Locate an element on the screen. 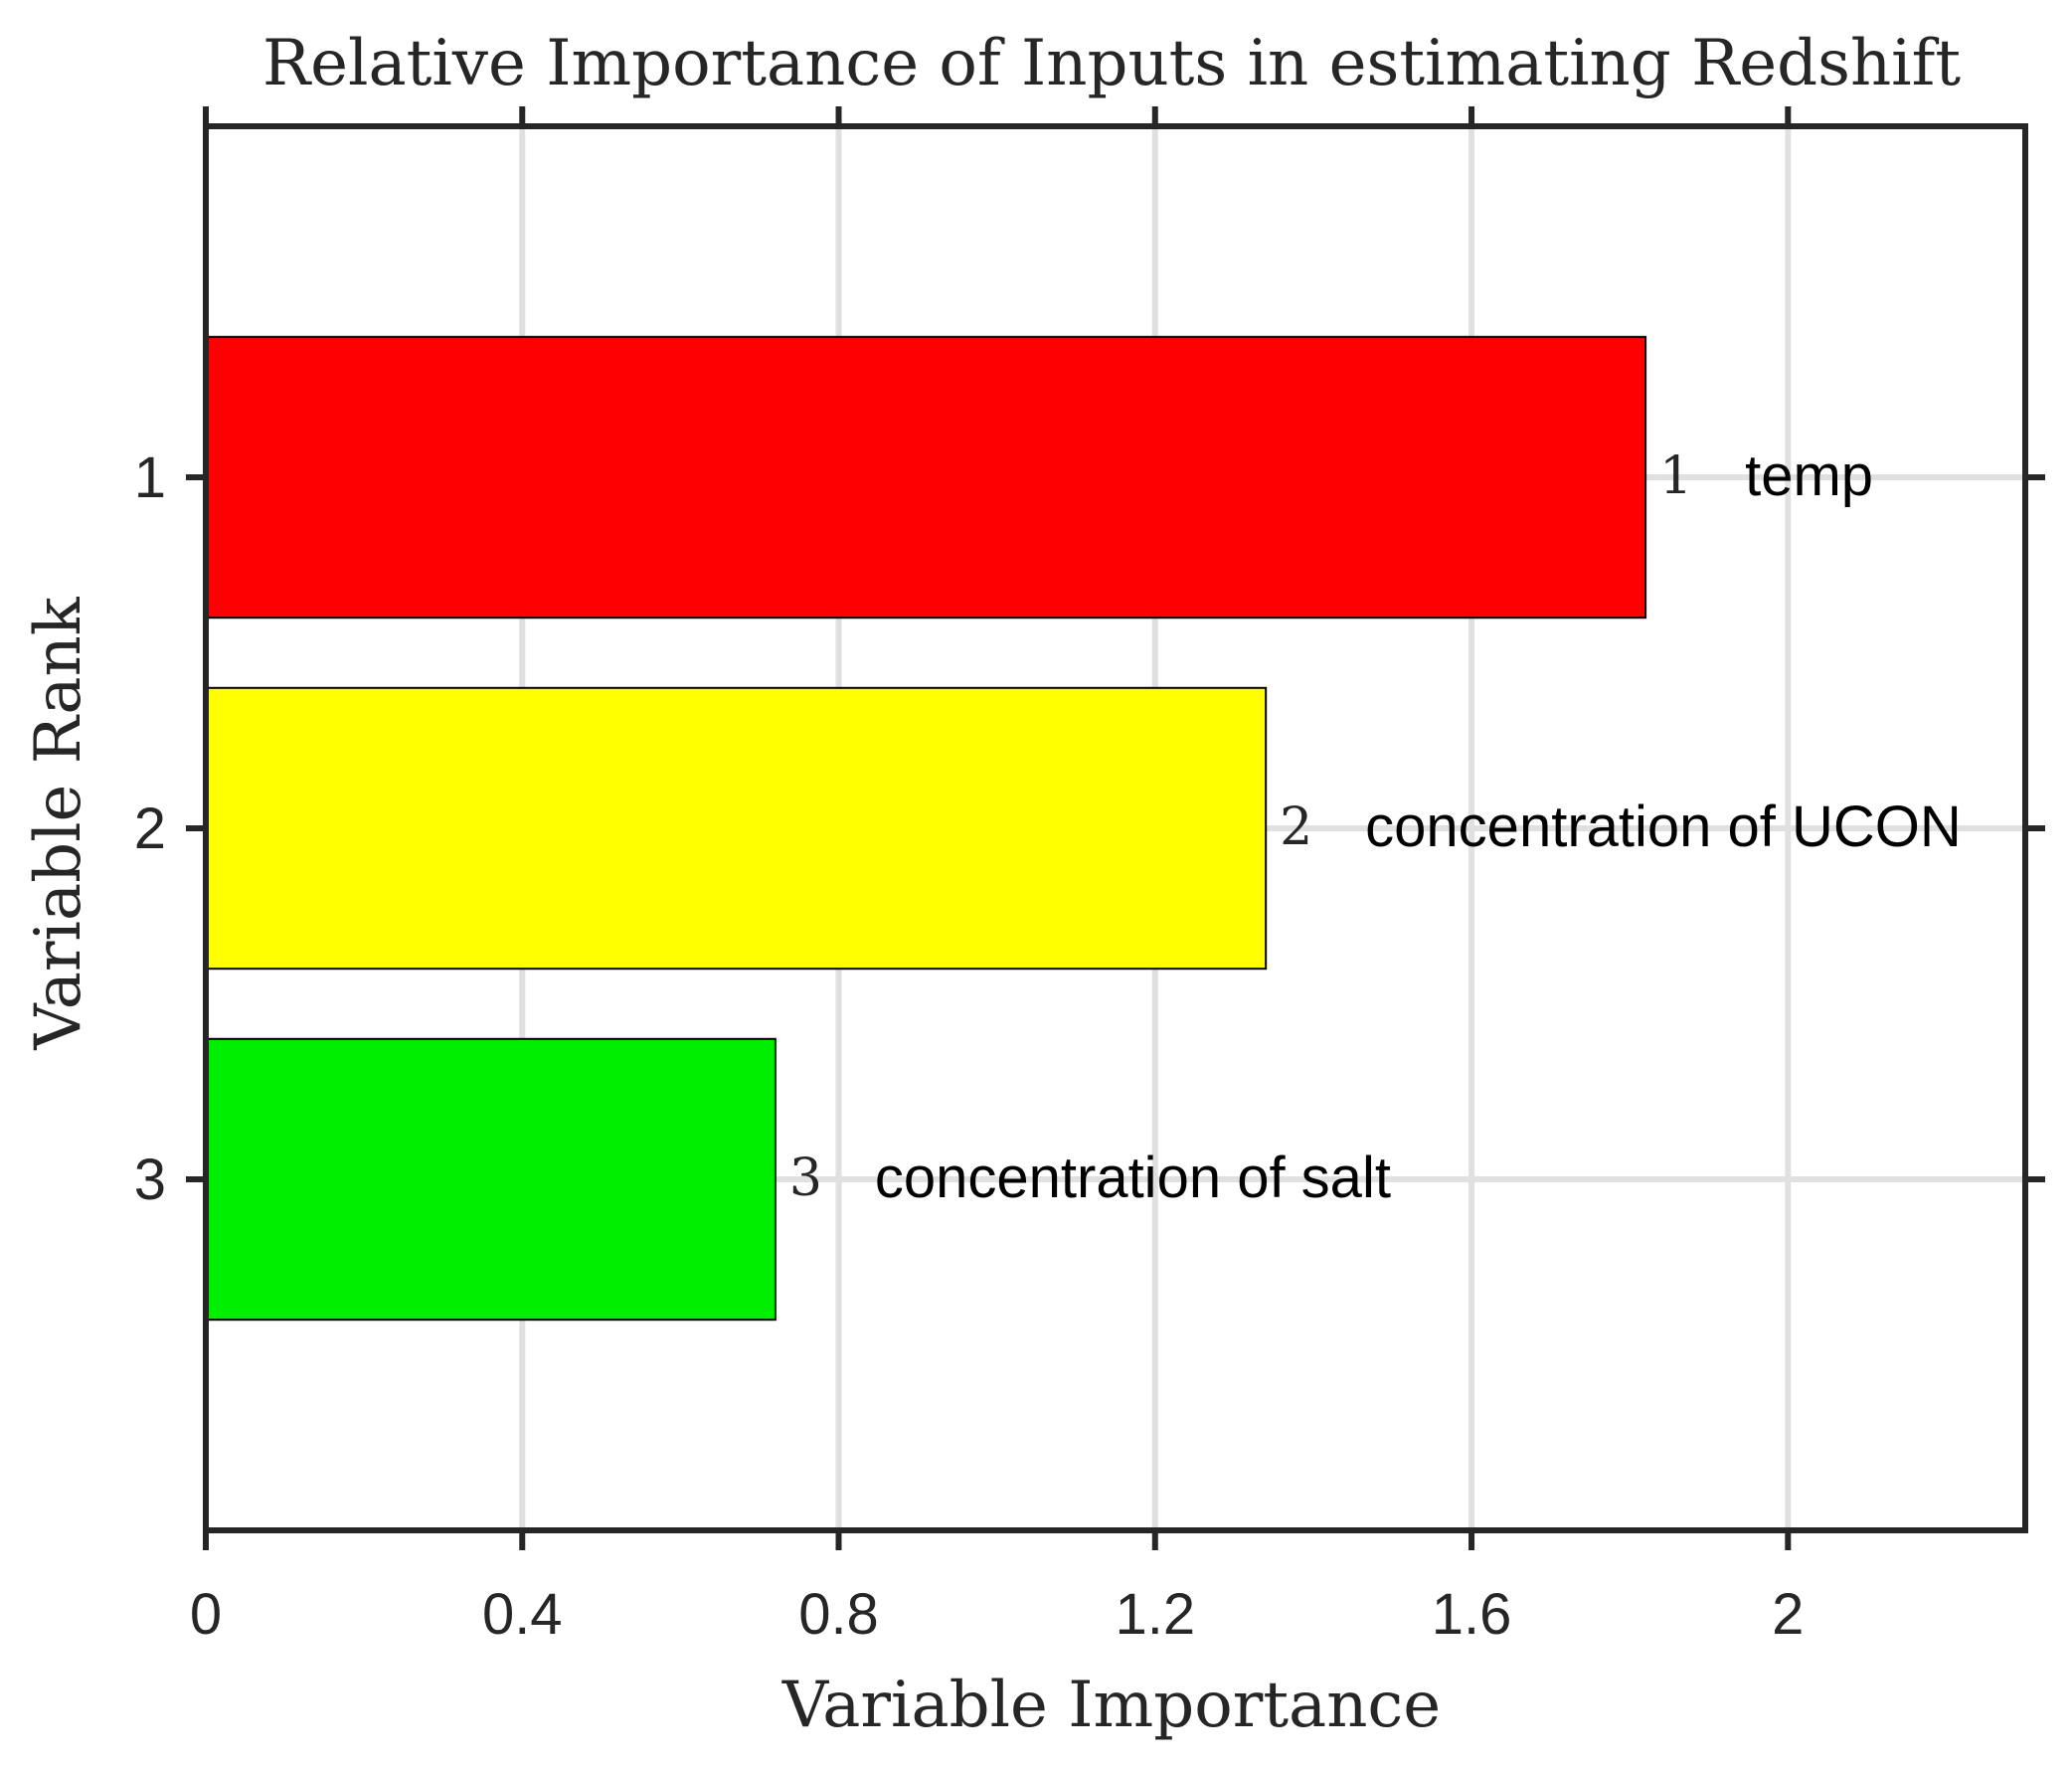 The image size is (2072, 1769). bar-variable-label: concentration of salt is located at coordinates (1133, 1178).